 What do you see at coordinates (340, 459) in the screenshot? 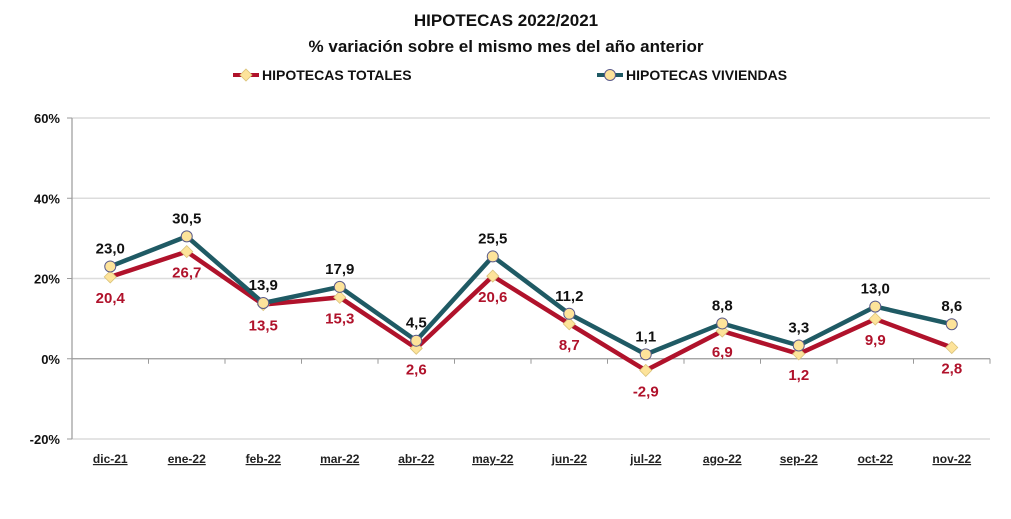
I see `x-tick-label: mar-22` at bounding box center [340, 459].